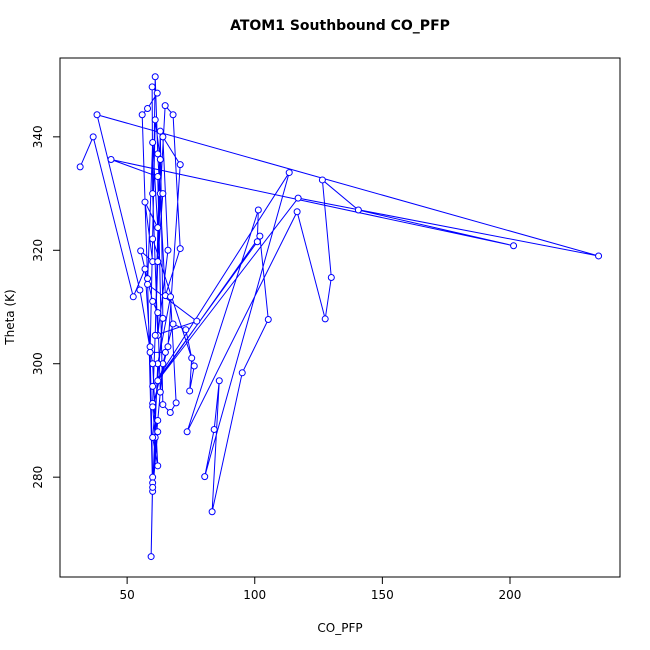  What do you see at coordinates (340, 26) in the screenshot?
I see `chart-title: ATOM1 Southbound CO_PFP` at bounding box center [340, 26].